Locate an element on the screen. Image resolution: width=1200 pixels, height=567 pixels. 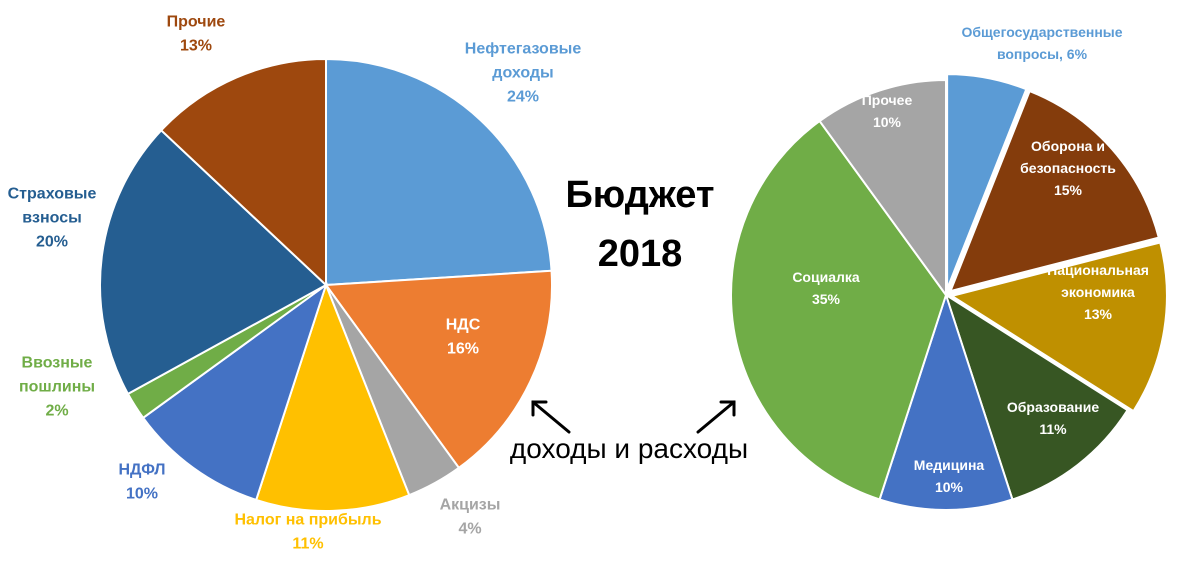
expense-slice-label-1: Оборона и безопасность 15% is located at coordinates (1068, 168).